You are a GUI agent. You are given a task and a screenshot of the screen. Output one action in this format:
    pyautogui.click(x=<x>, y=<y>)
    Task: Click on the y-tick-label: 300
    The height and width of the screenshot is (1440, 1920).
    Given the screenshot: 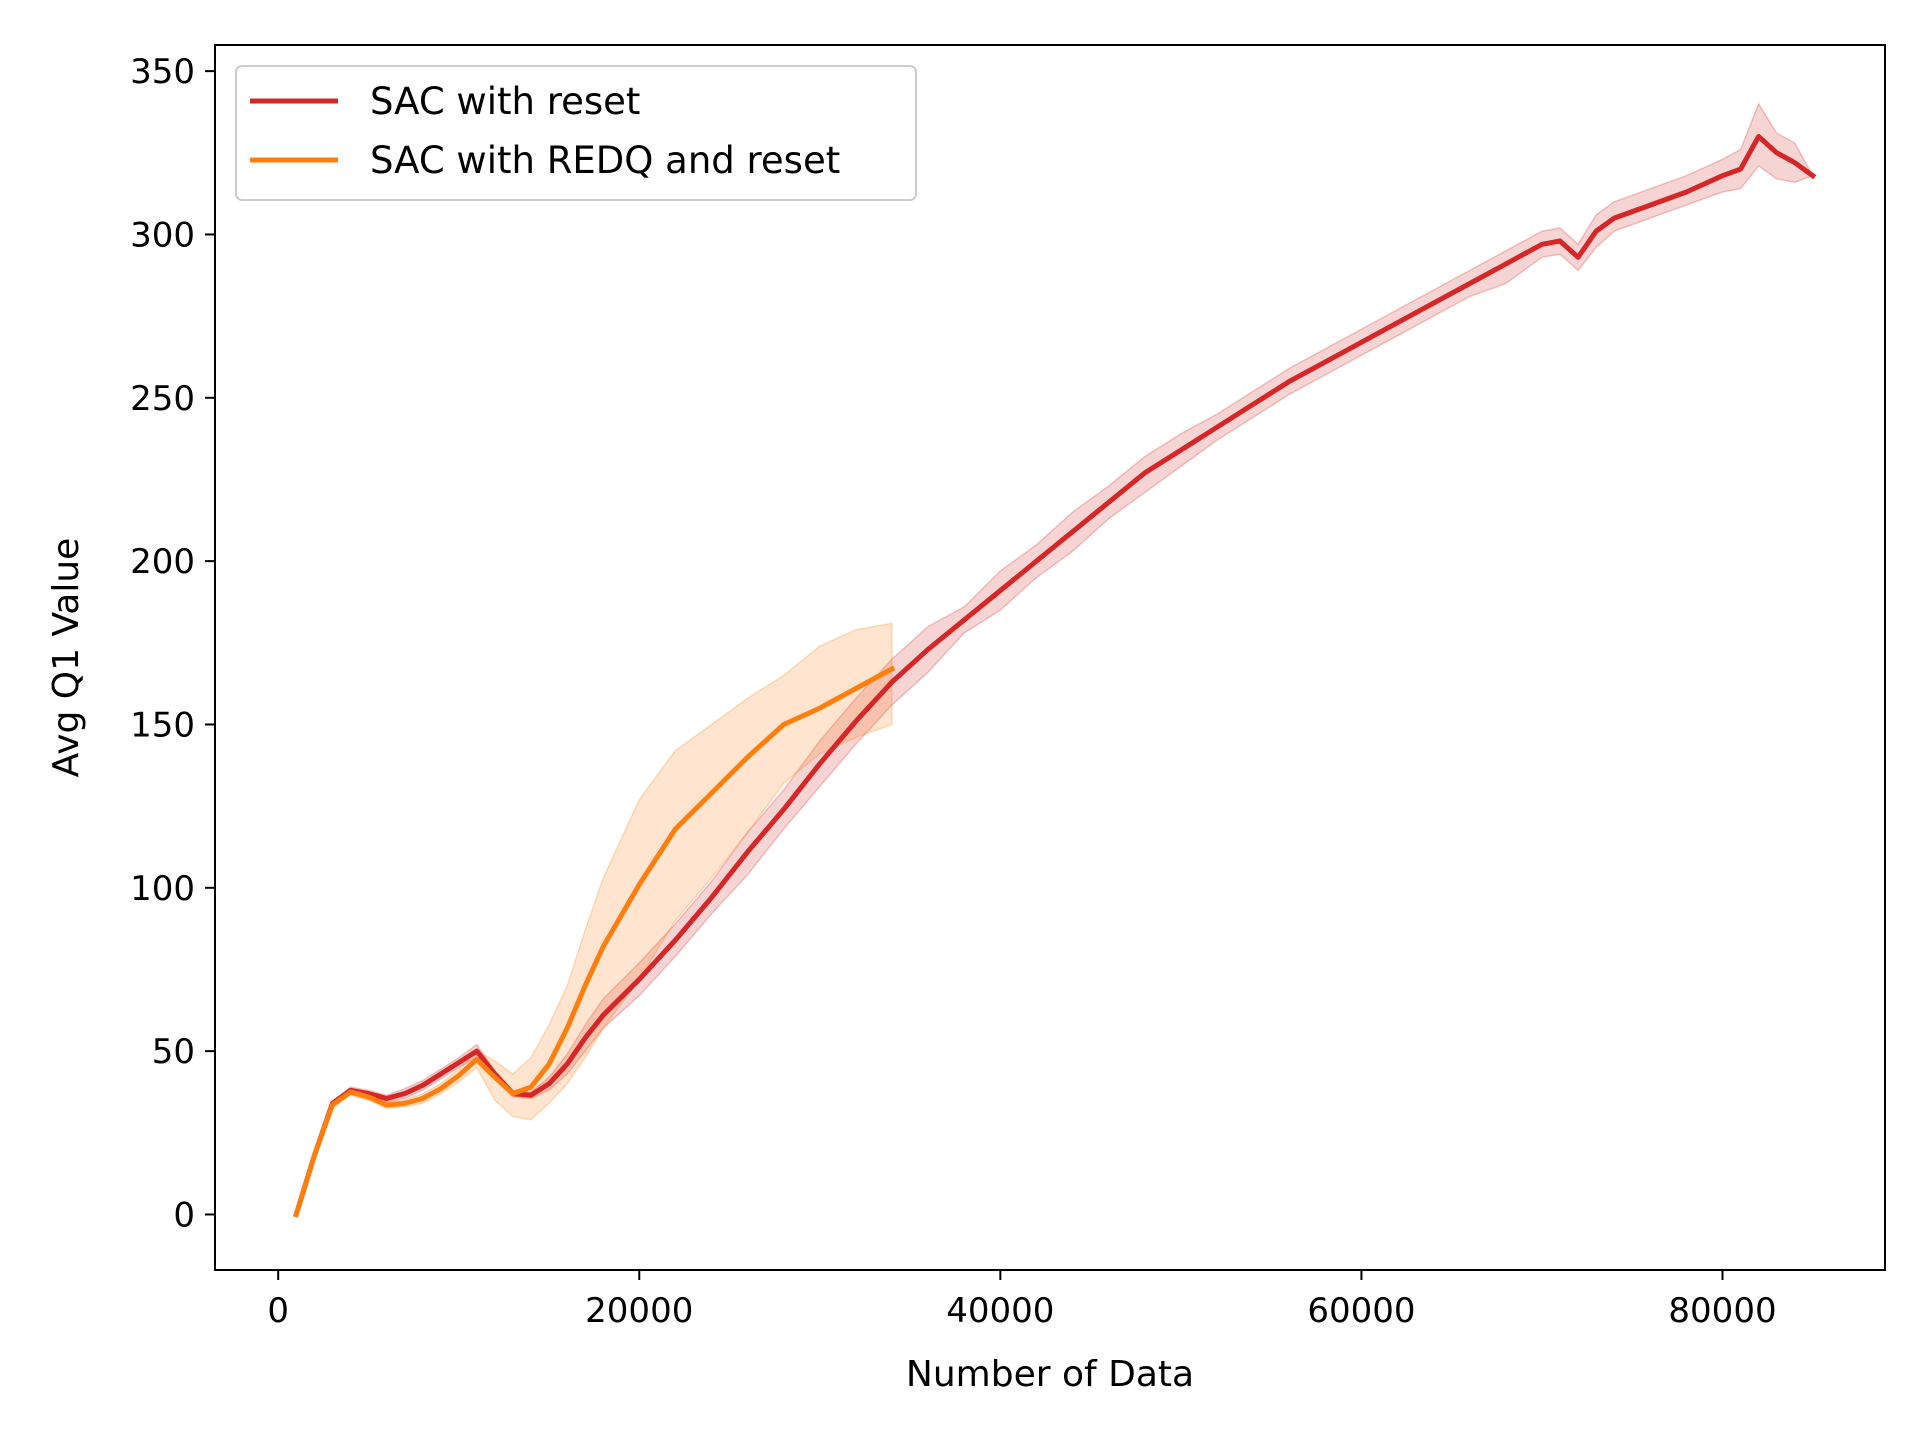 What is the action you would take?
    pyautogui.click(x=162, y=235)
    